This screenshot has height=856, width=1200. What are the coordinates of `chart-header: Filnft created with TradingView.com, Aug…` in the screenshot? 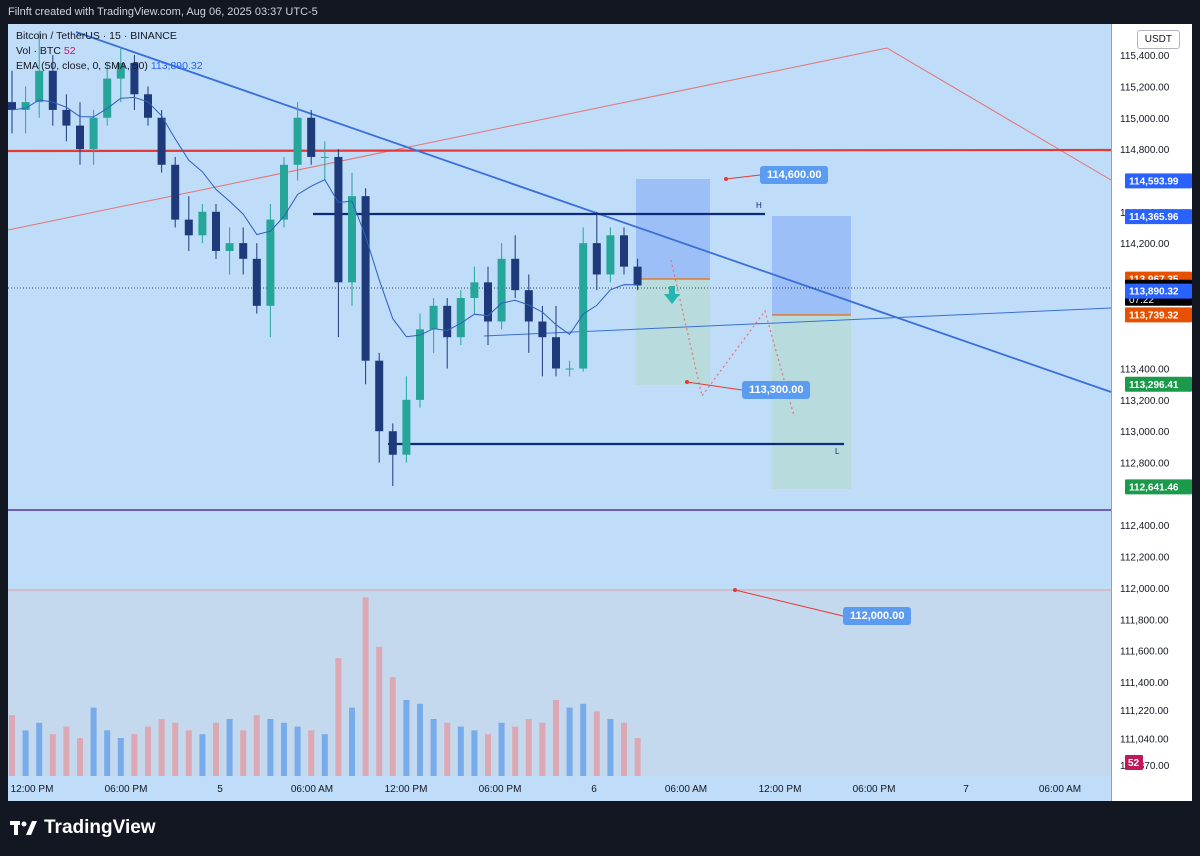 It's located at (600, 12).